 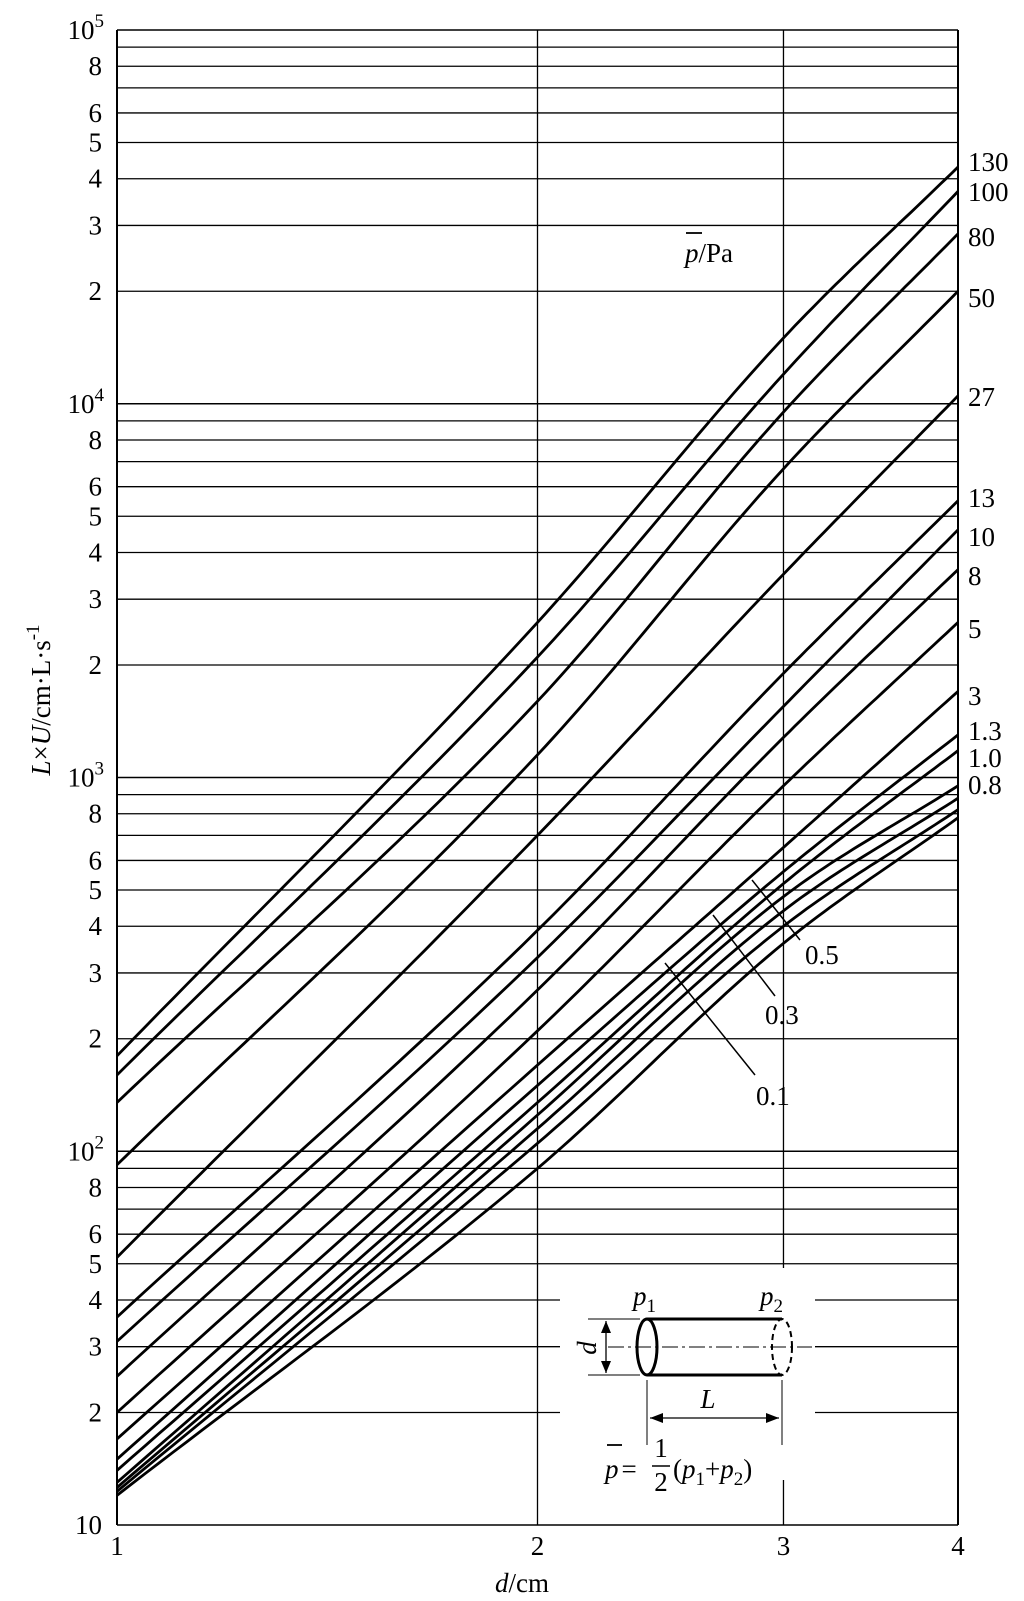 What do you see at coordinates (538, 1546) in the screenshot?
I see `x-tick-label: 2` at bounding box center [538, 1546].